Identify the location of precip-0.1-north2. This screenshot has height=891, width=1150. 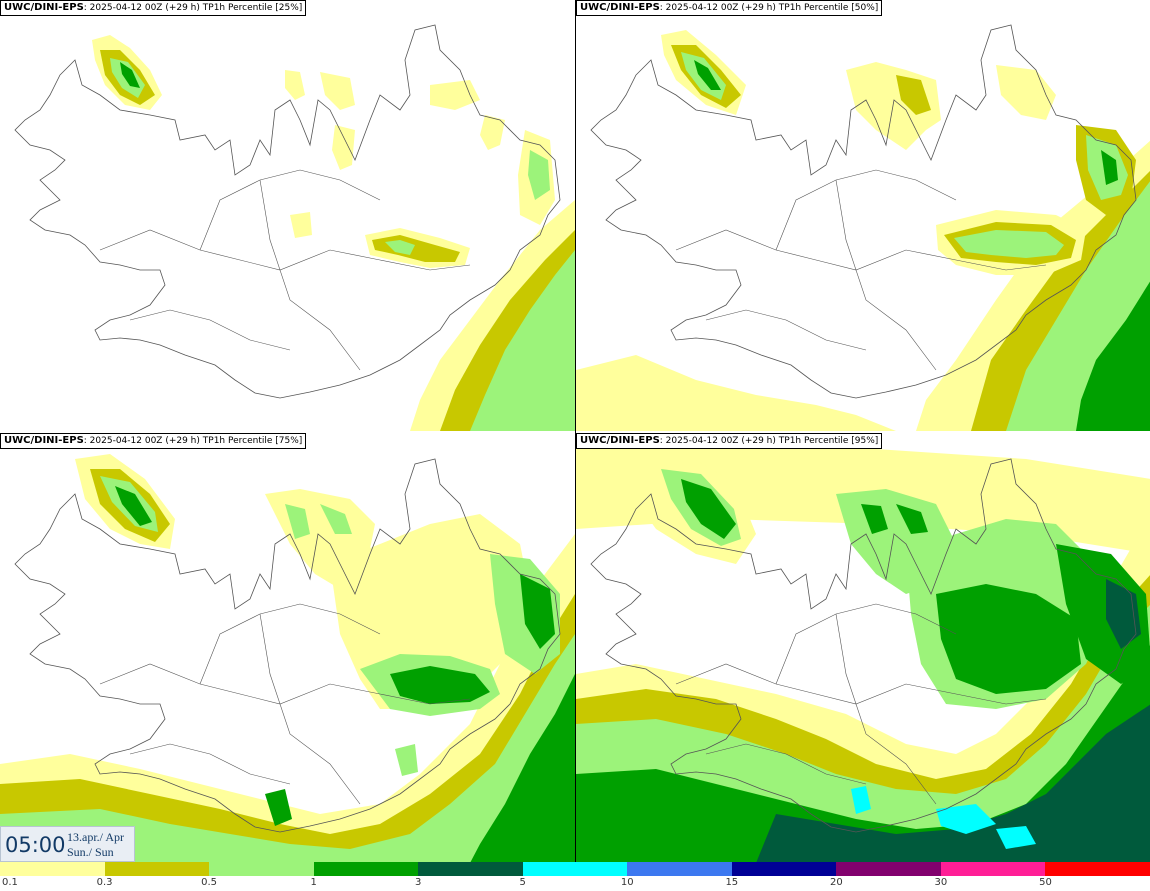
(337, 91).